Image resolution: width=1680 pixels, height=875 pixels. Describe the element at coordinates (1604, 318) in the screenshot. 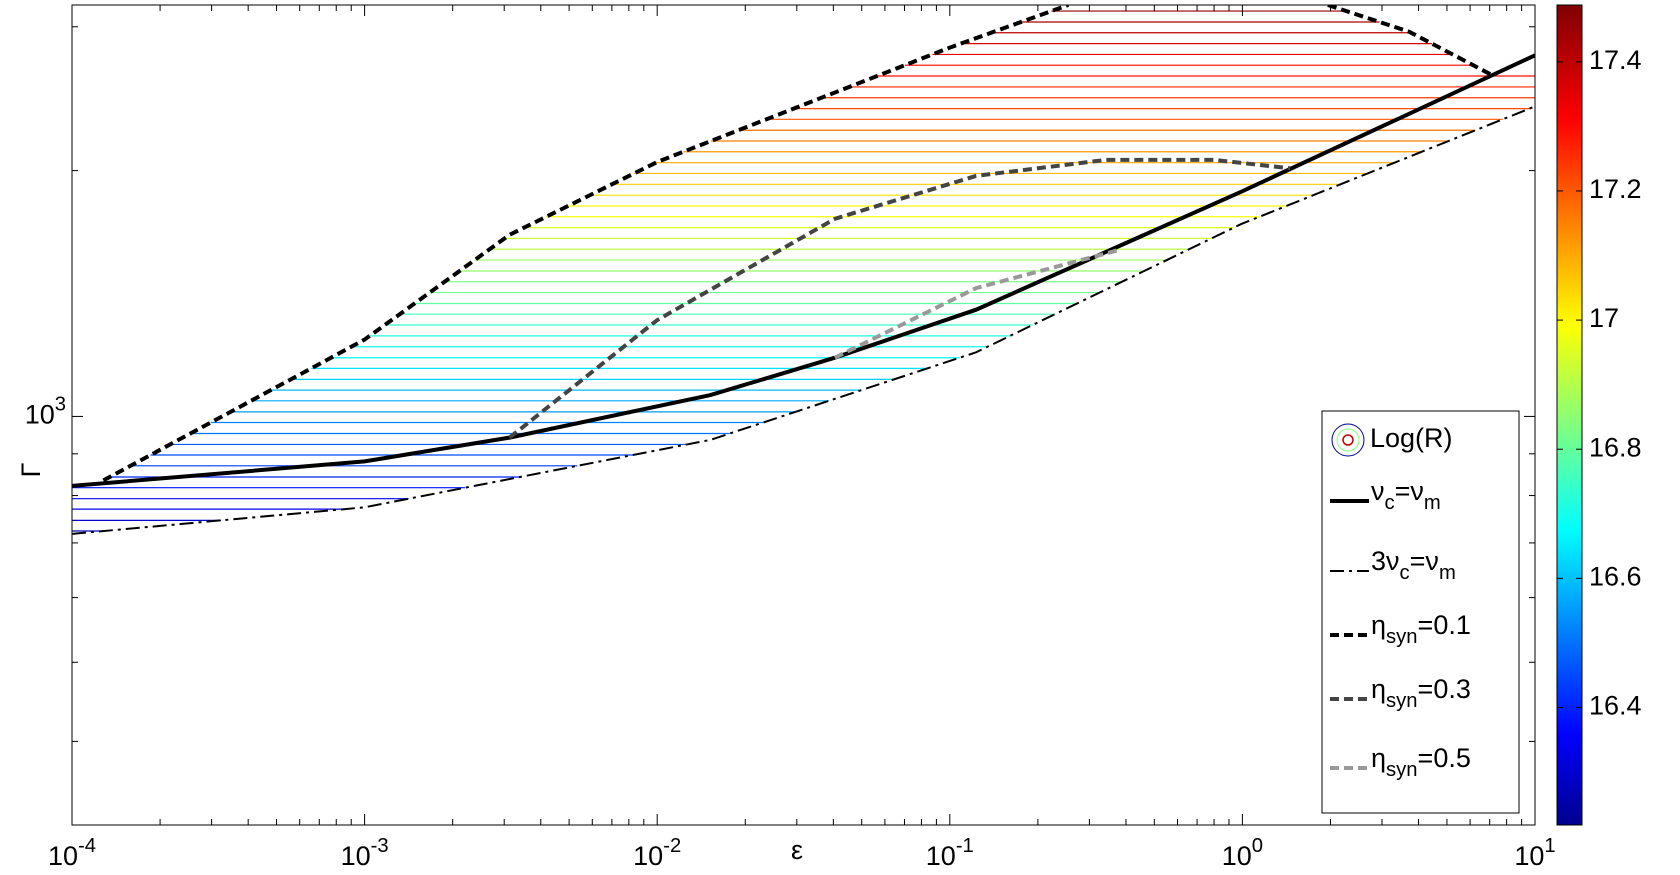

I see `colorbar-tick-label: 17` at that location.